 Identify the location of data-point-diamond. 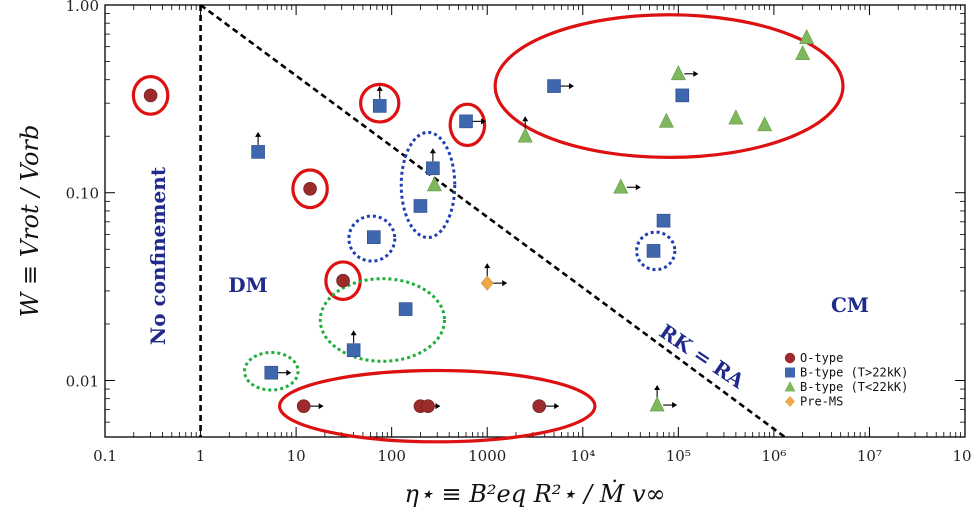
(487, 283).